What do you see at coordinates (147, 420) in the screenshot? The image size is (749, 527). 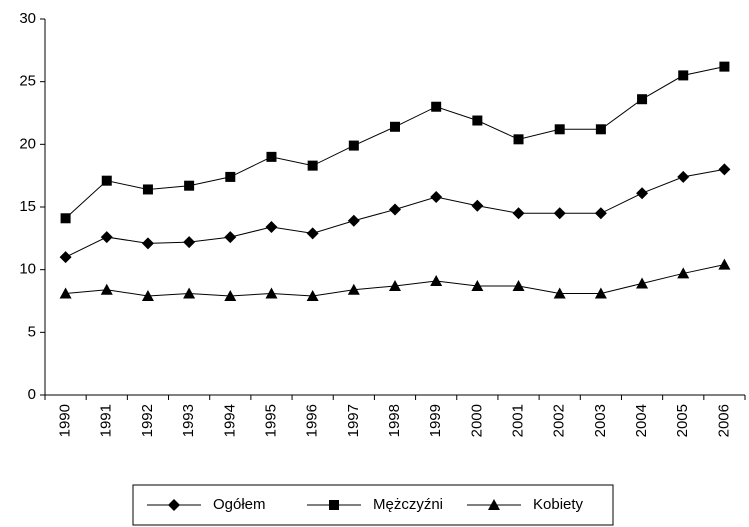 I see `x-tick-label: 1992` at bounding box center [147, 420].